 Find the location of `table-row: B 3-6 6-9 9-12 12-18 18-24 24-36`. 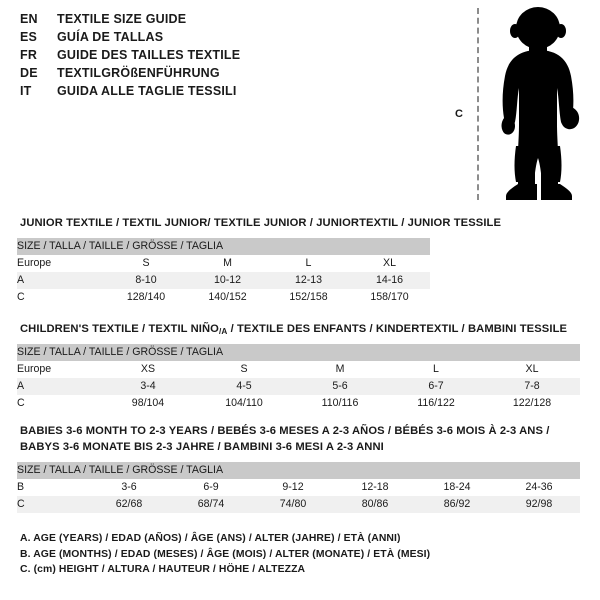

table-row: B 3-6 6-9 9-12 12-18 18-24 24-36 is located at coordinates (299, 487).